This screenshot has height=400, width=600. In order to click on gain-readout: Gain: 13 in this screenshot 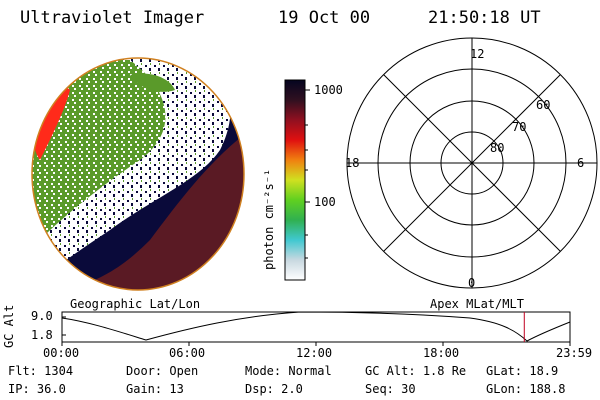, I will do `click(155, 389)`.